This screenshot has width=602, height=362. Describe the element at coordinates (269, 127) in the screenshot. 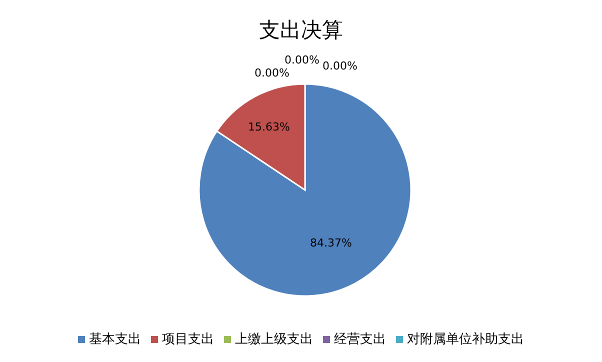

I see `data-label: 15.63%` at that location.